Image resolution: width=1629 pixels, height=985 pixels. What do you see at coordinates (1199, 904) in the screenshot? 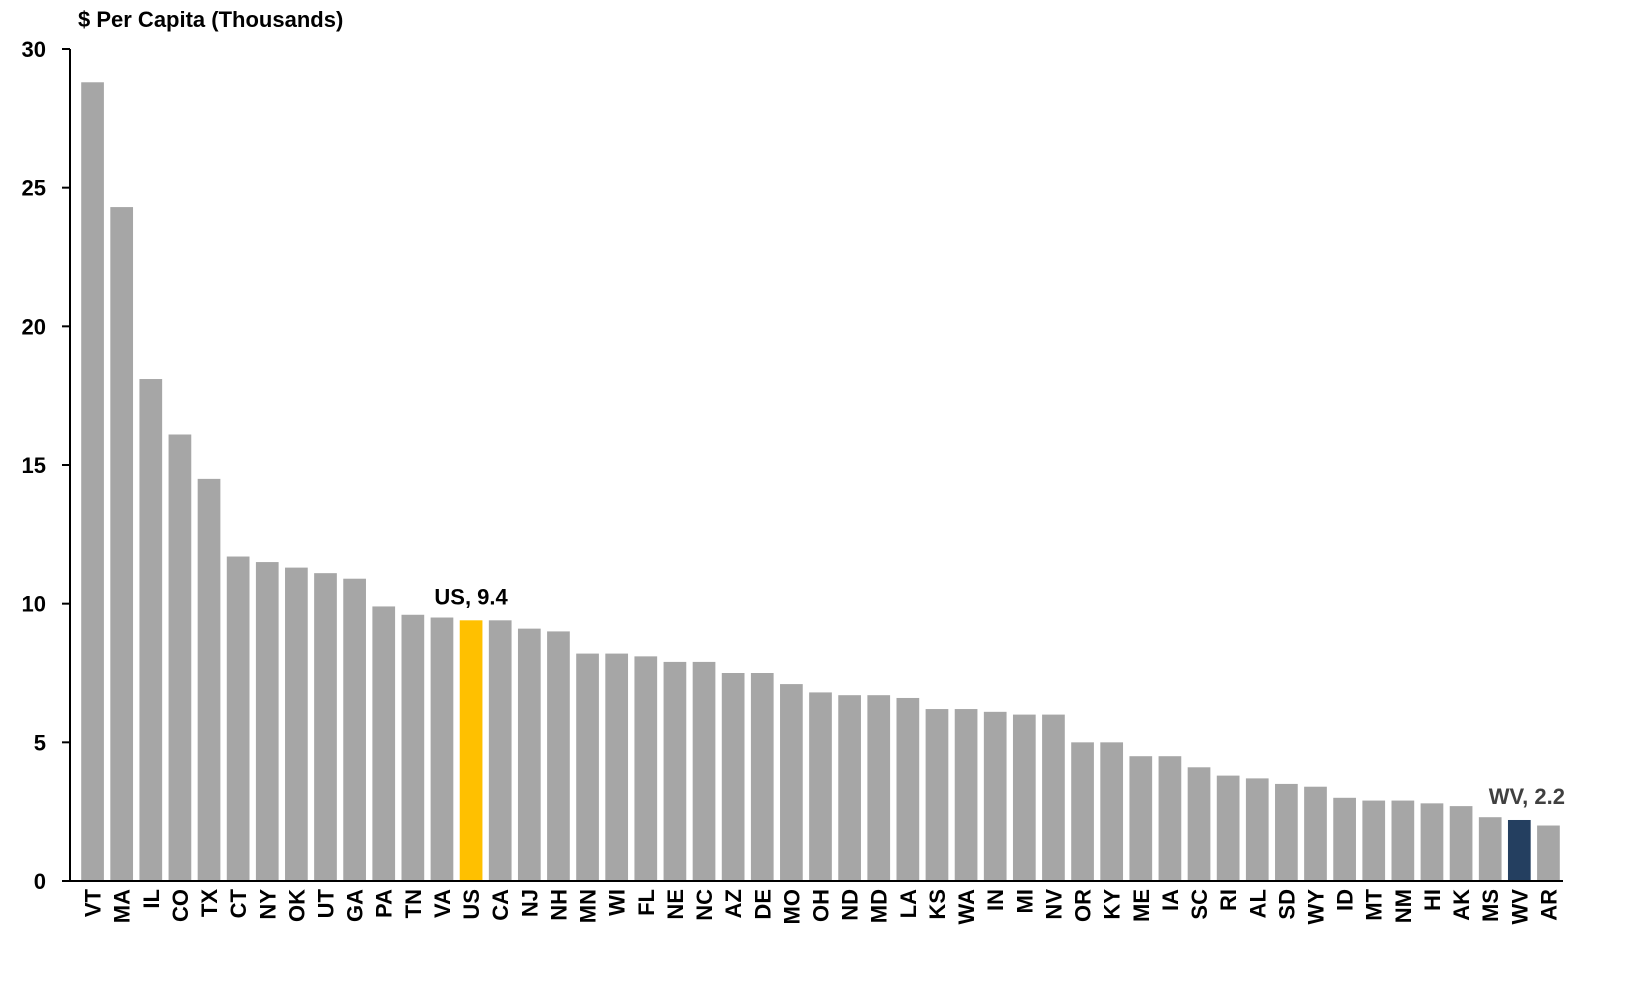
I see `x-tick-label-sc: SC` at bounding box center [1199, 904].